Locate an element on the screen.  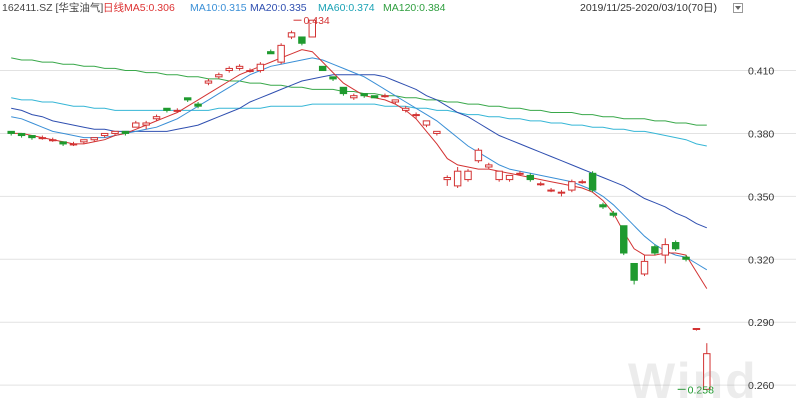
y-tick-label-4: 0.290 is located at coordinates (761, 323).